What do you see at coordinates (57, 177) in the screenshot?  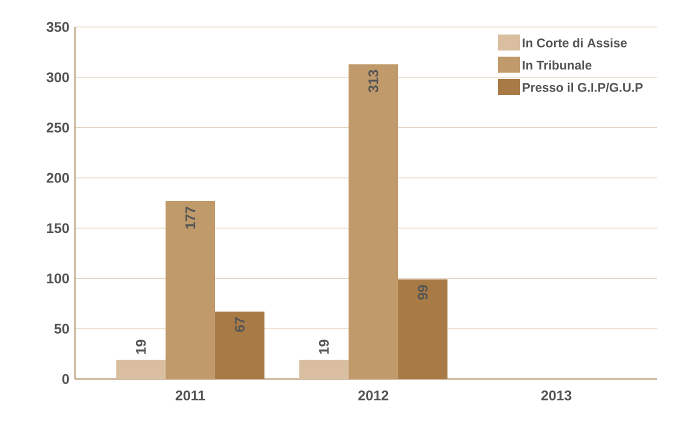 I see `y-tick-label: 200` at bounding box center [57, 177].